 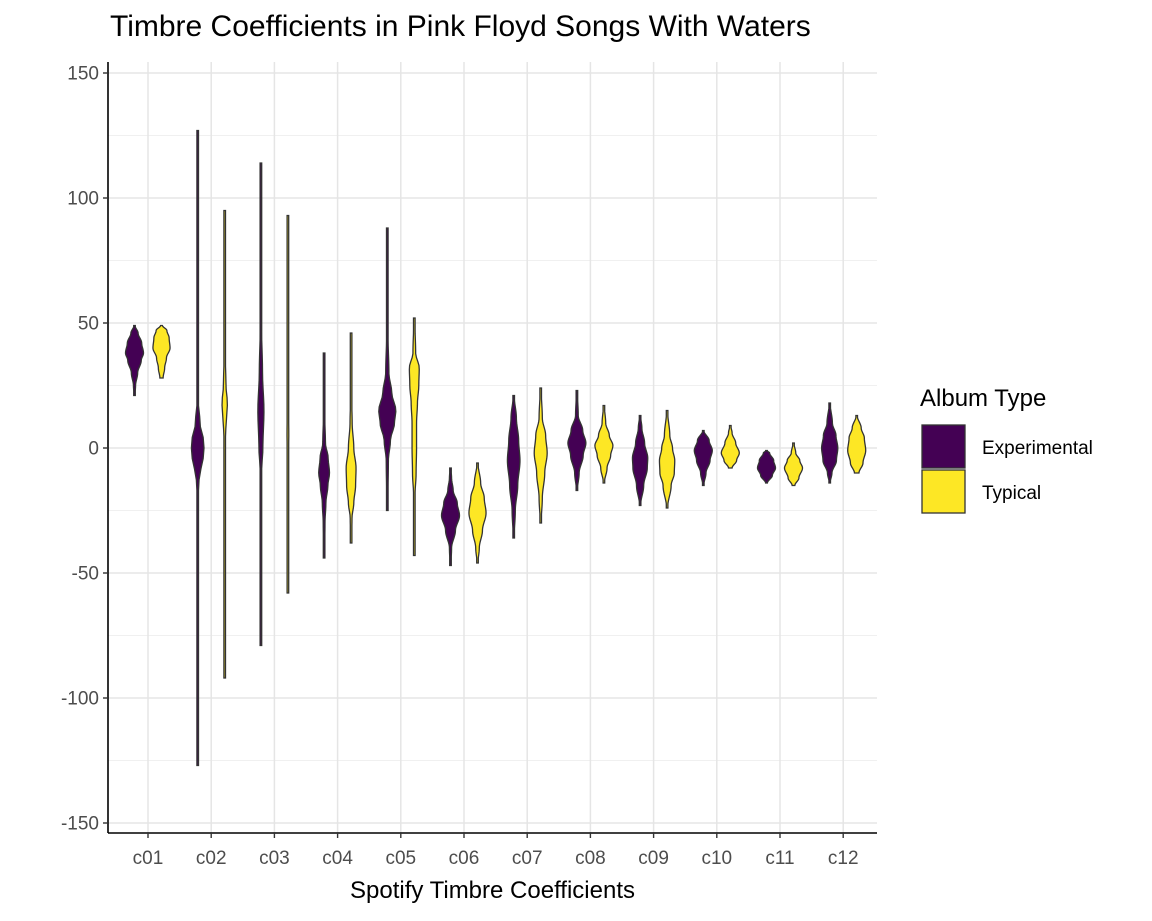 What do you see at coordinates (653, 858) in the screenshot?
I see `x-tick-label: c09` at bounding box center [653, 858].